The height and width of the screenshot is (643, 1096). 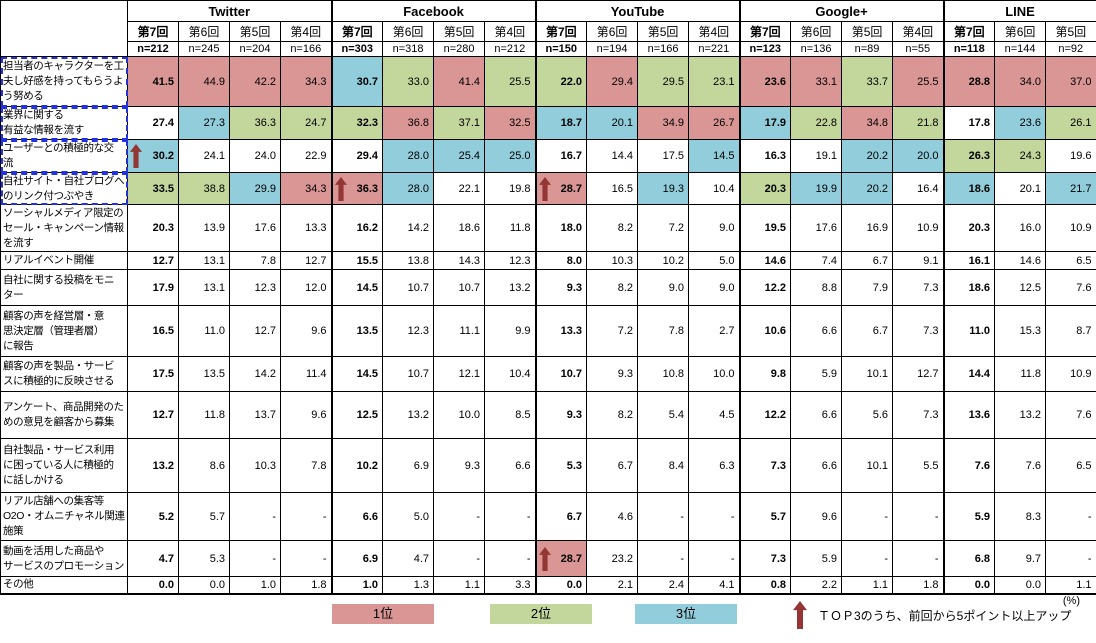 I want to click on round-header: 第4回, so click(x=306, y=31).